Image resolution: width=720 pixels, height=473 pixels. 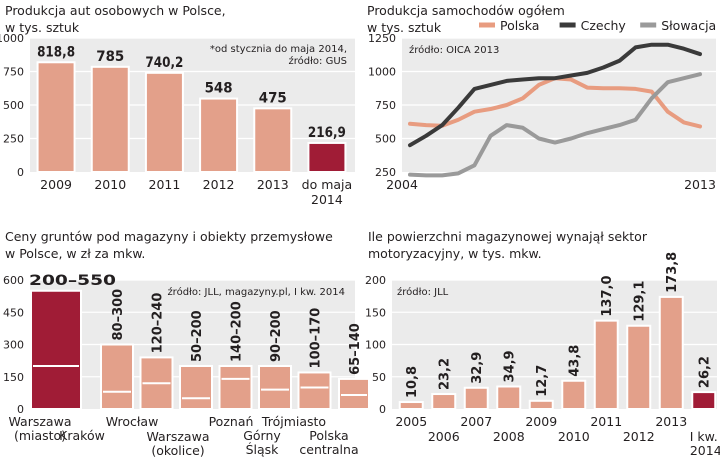 What do you see at coordinates (455, 253) in the screenshot?
I see `leased-title-line2: motoryzacyjny, w tys. mkw.` at bounding box center [455, 253].